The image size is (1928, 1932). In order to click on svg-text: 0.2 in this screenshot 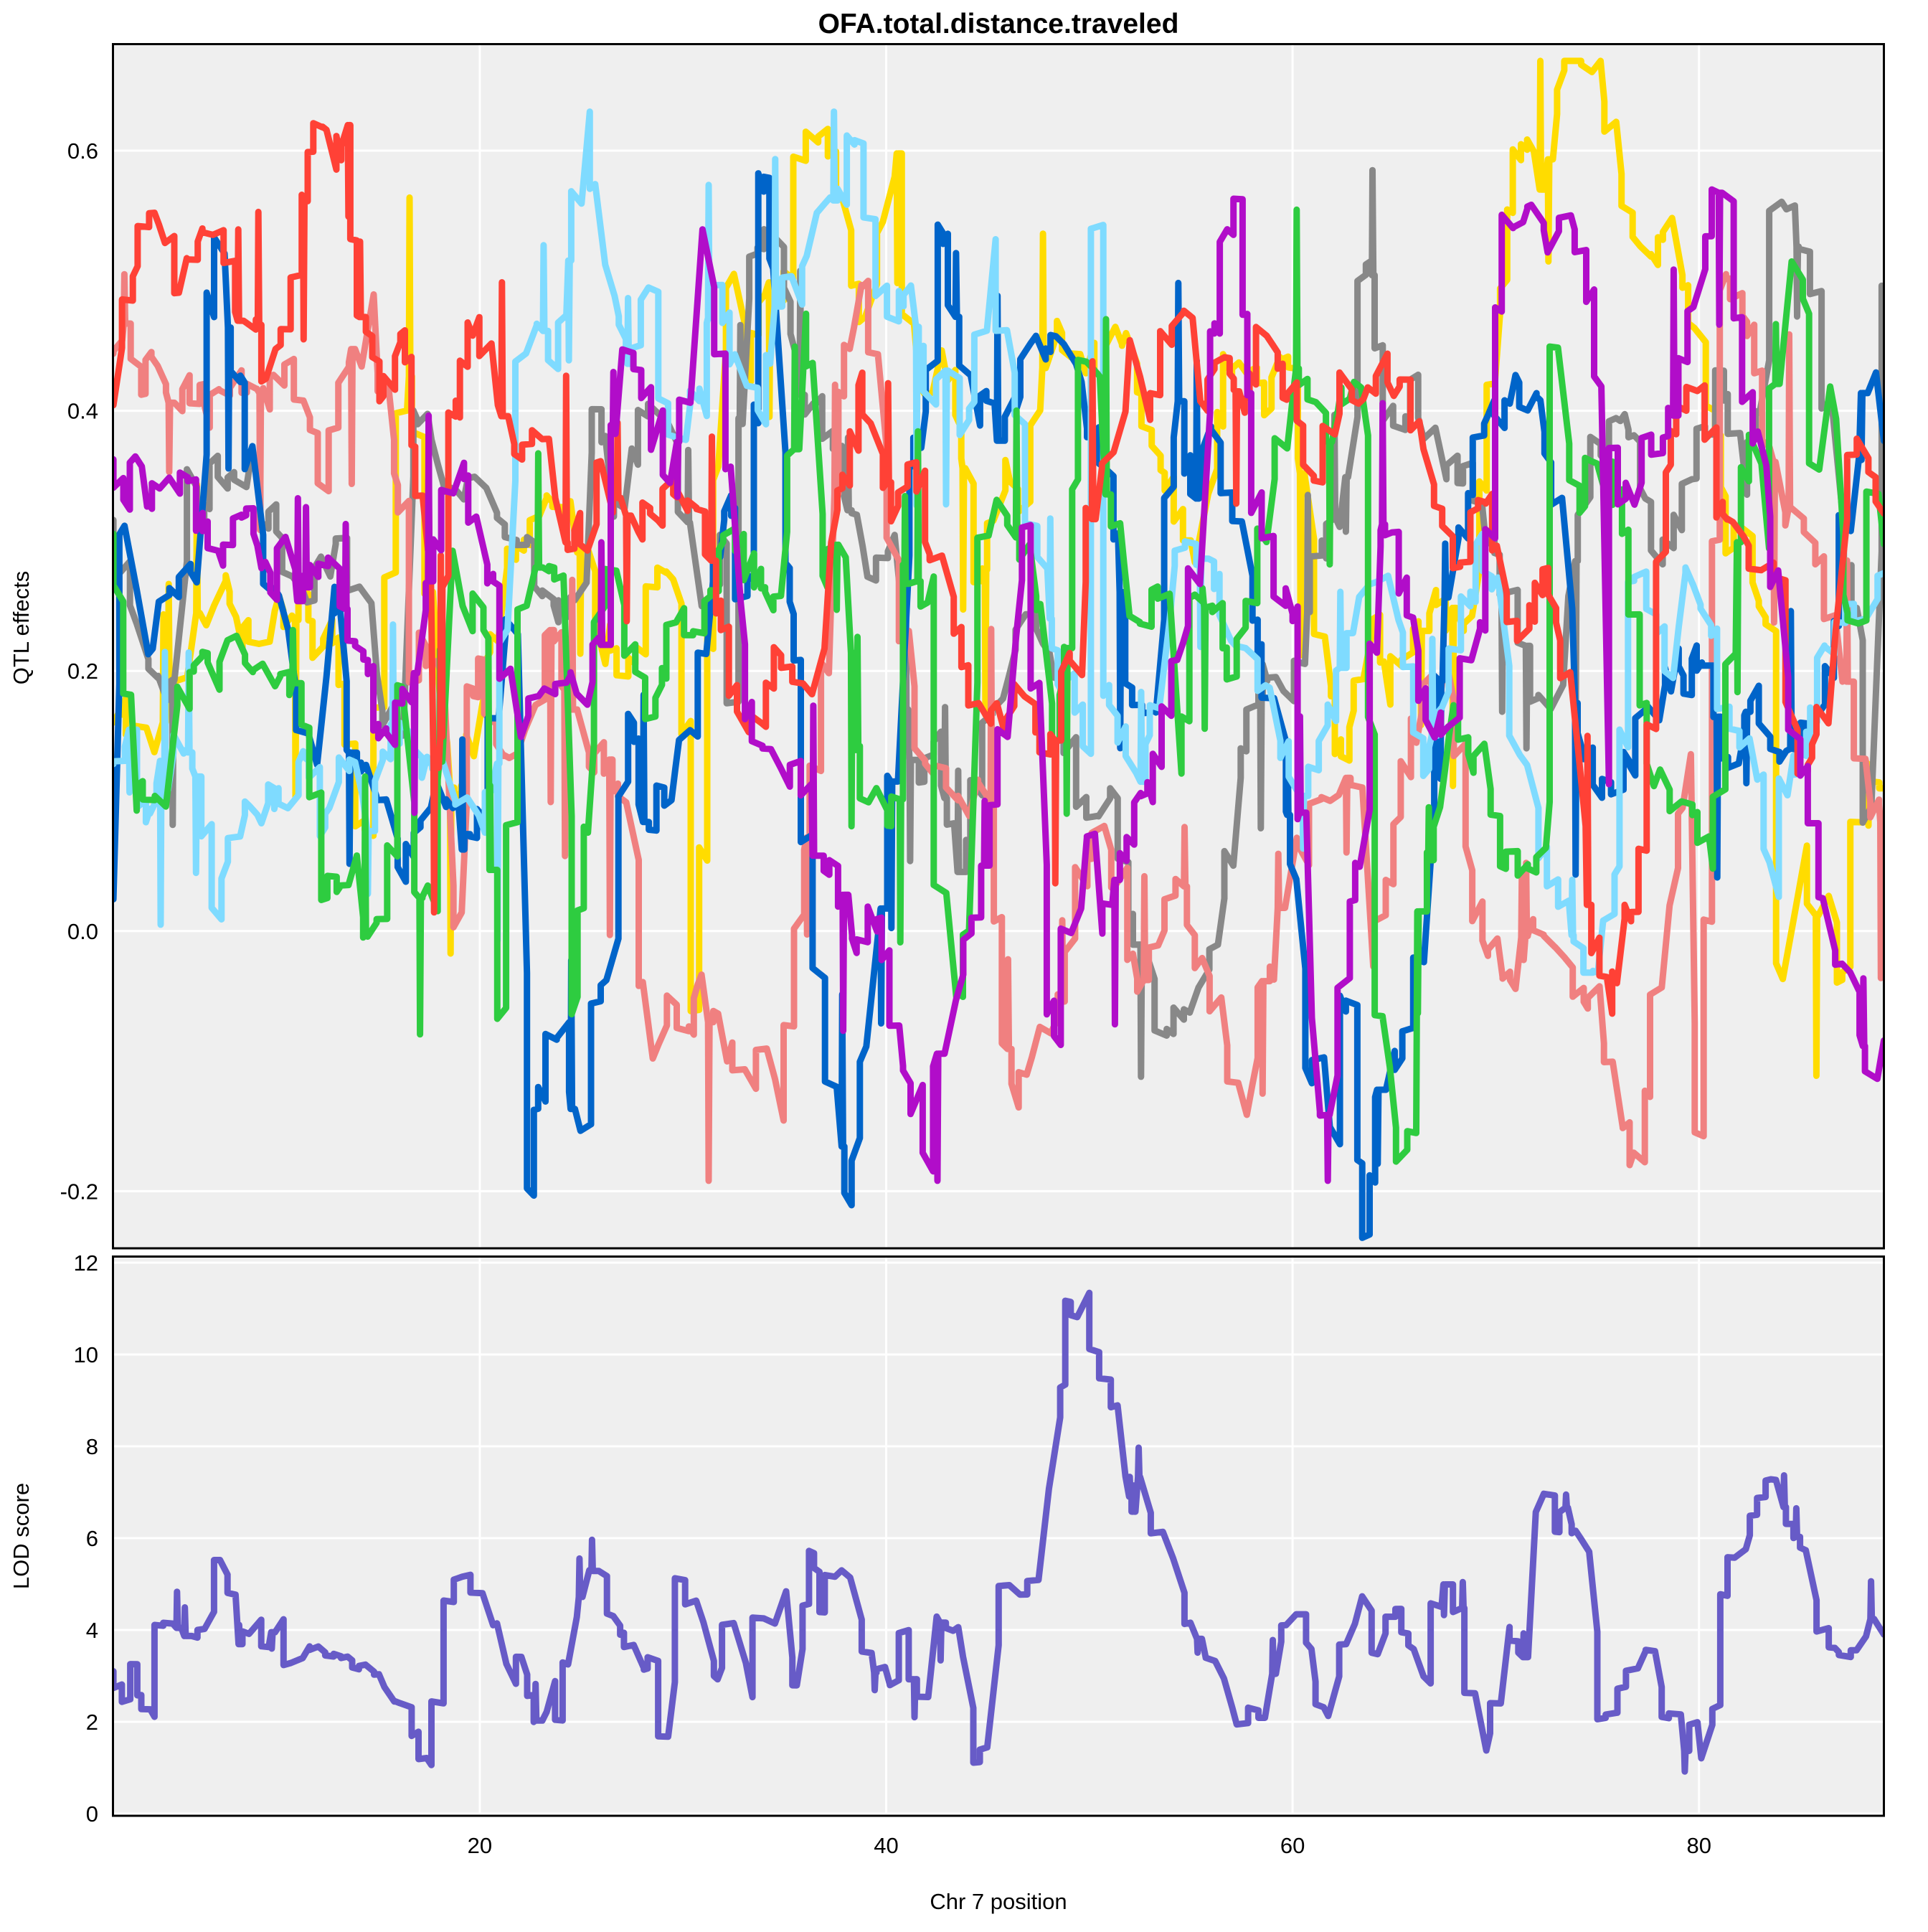, I will do `click(82, 671)`.